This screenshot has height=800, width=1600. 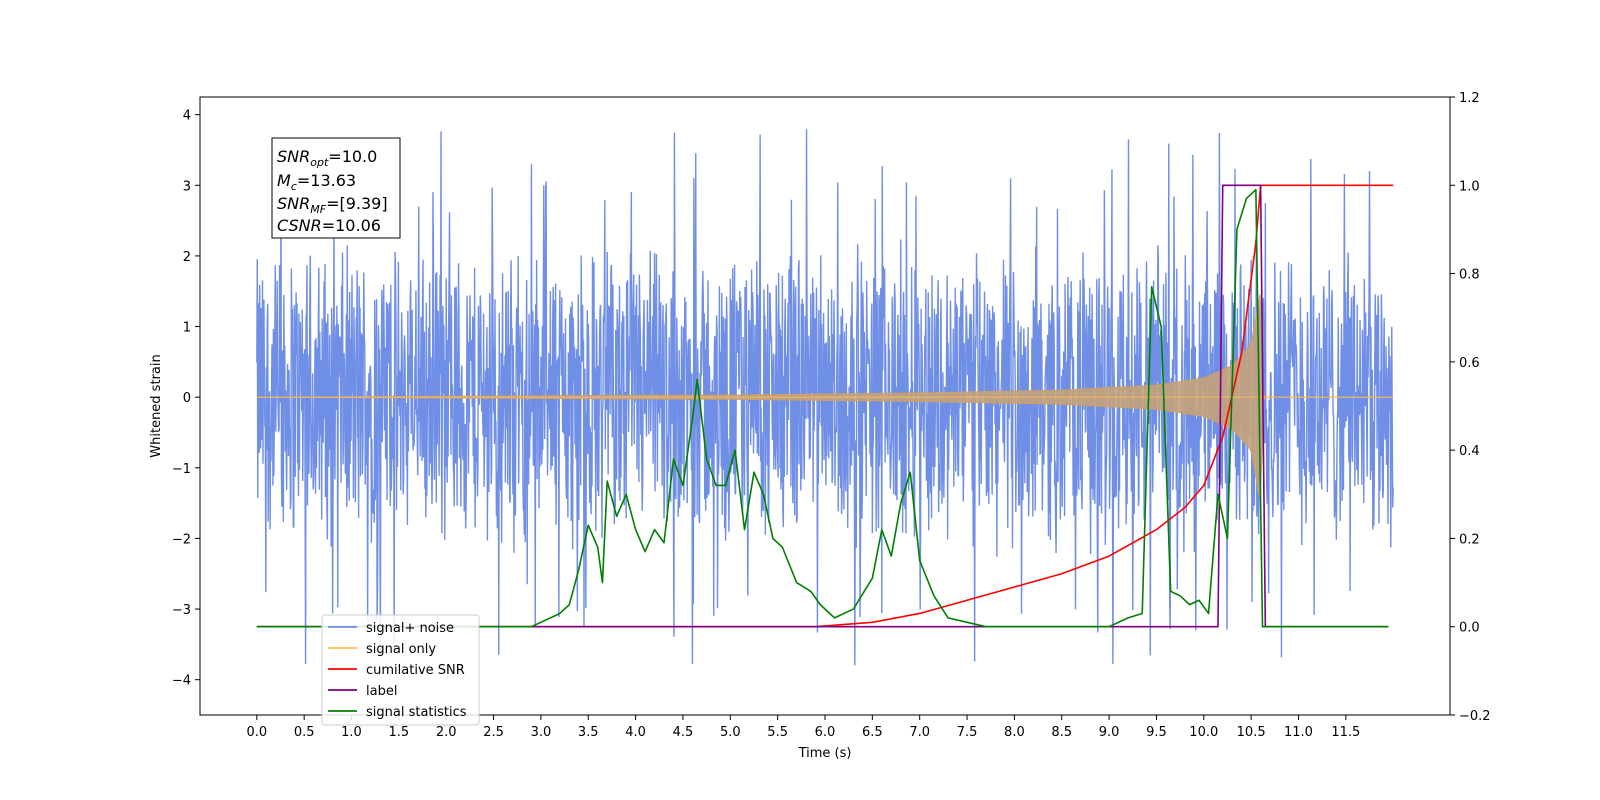 I want to click on y-right-tick-label: 1.0, so click(x=1469, y=186).